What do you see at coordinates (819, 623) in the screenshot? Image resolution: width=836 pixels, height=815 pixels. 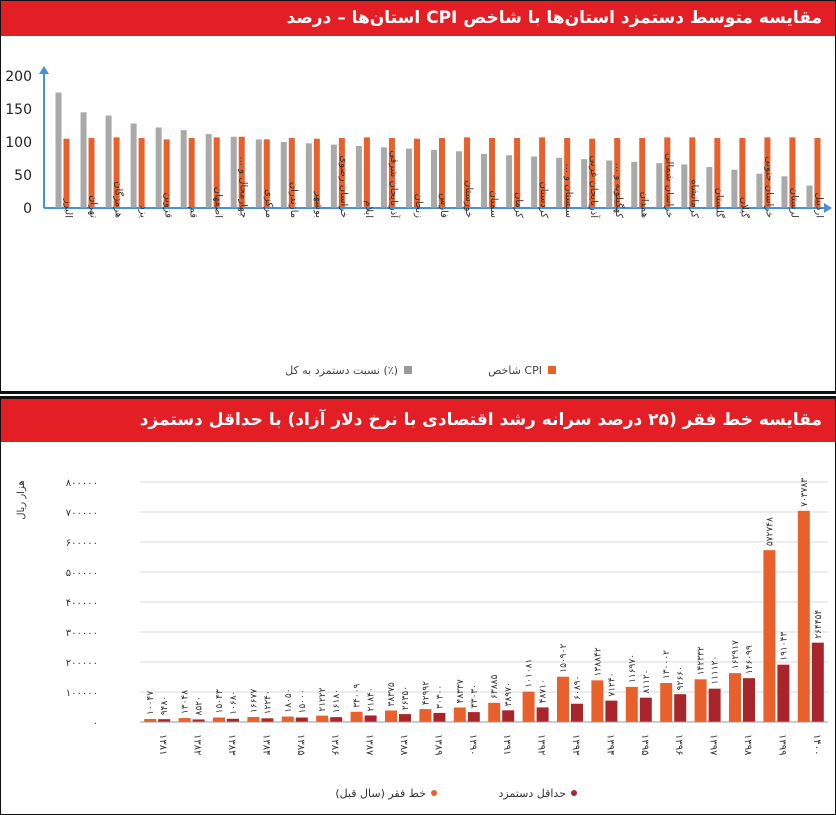 I see `data-label-min-wage: ۲۶۴۴۵۴` at bounding box center [819, 623].